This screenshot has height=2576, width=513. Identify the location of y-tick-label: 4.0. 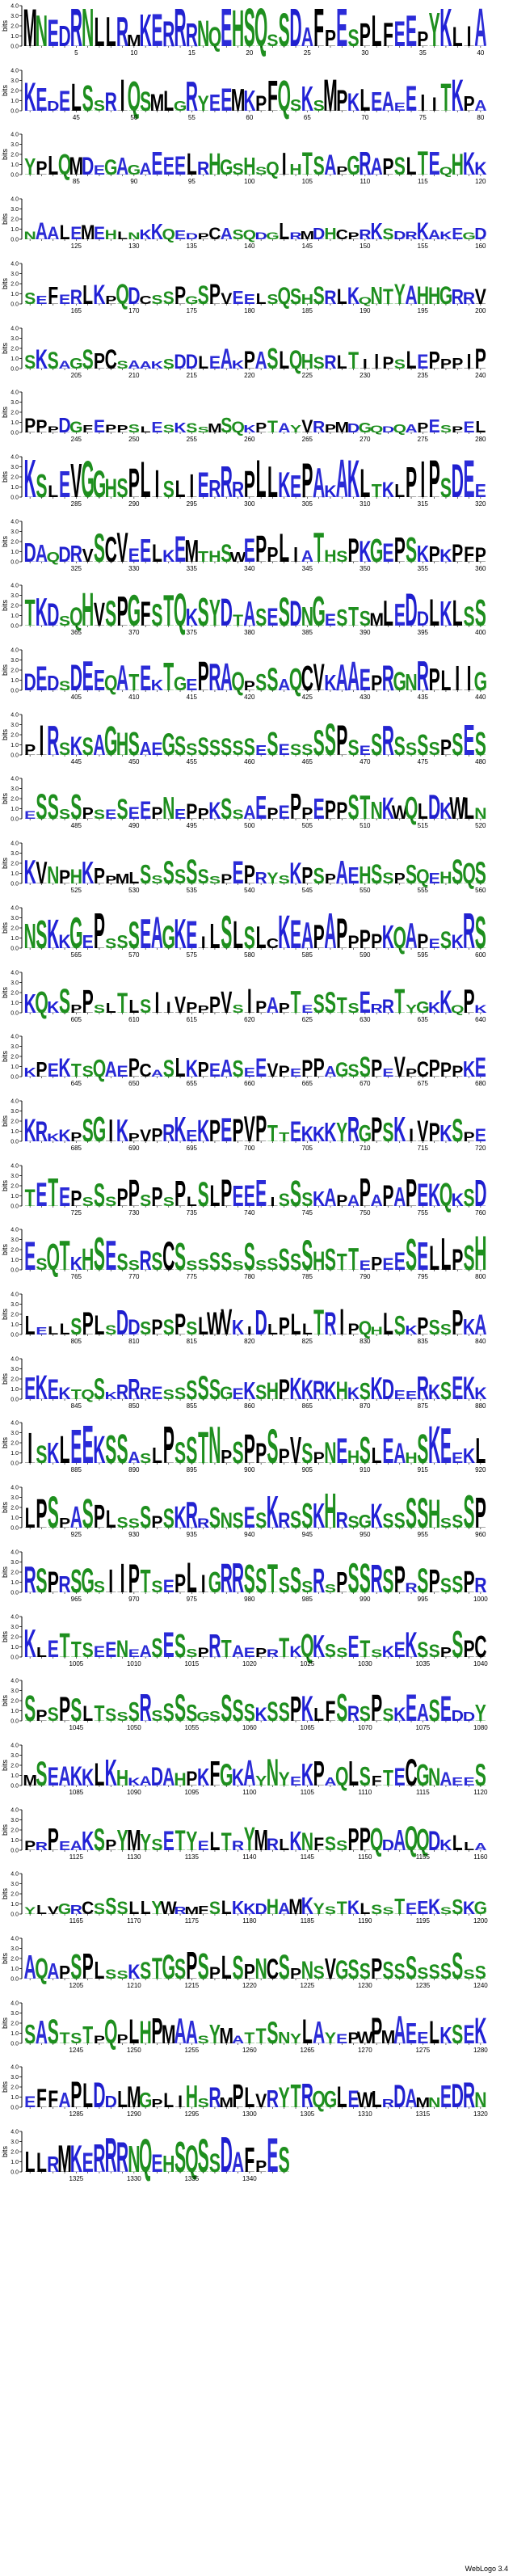
(15, 715).